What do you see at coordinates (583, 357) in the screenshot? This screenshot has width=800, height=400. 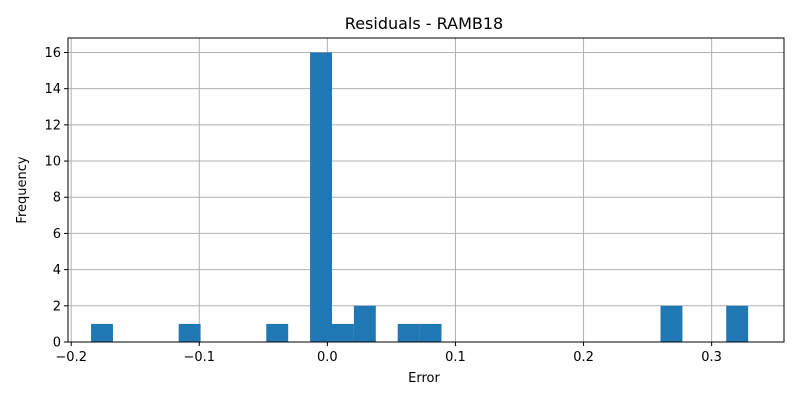 I see `x-tick-label: 0.2` at bounding box center [583, 357].